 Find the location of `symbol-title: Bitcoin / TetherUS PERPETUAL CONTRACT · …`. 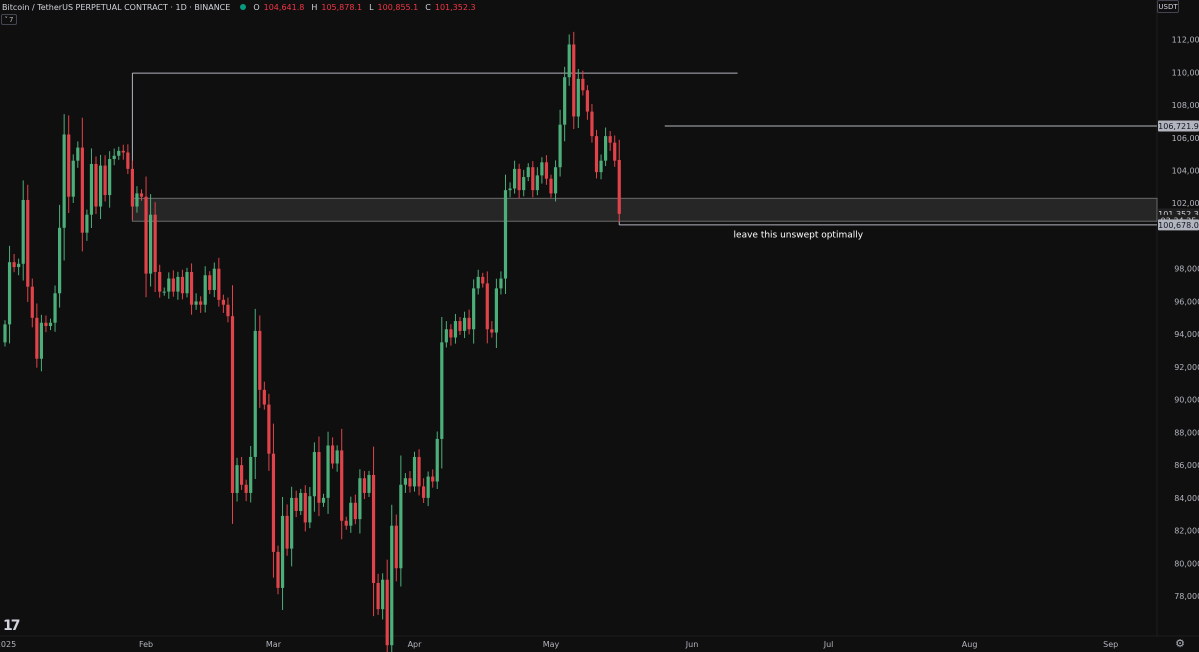

symbol-title: Bitcoin / TetherUS PERPETUAL CONTRACT · … is located at coordinates (116, 7).